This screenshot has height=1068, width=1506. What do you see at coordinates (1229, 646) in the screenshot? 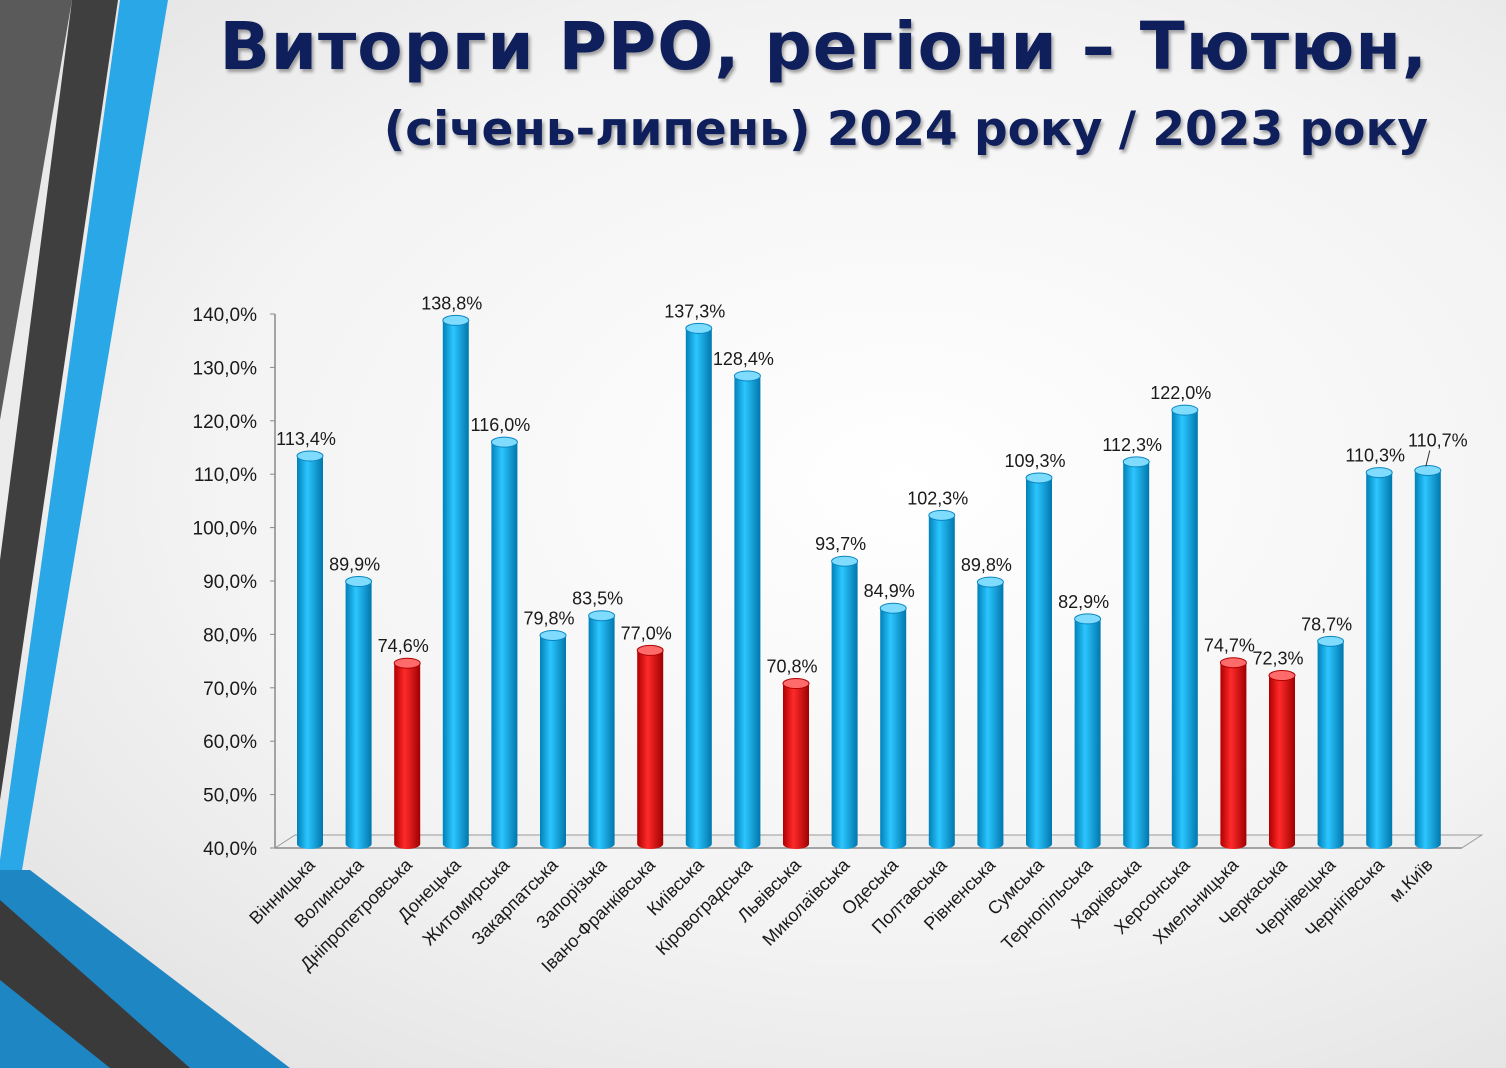
I see `data-label: 74,7%` at bounding box center [1229, 646].